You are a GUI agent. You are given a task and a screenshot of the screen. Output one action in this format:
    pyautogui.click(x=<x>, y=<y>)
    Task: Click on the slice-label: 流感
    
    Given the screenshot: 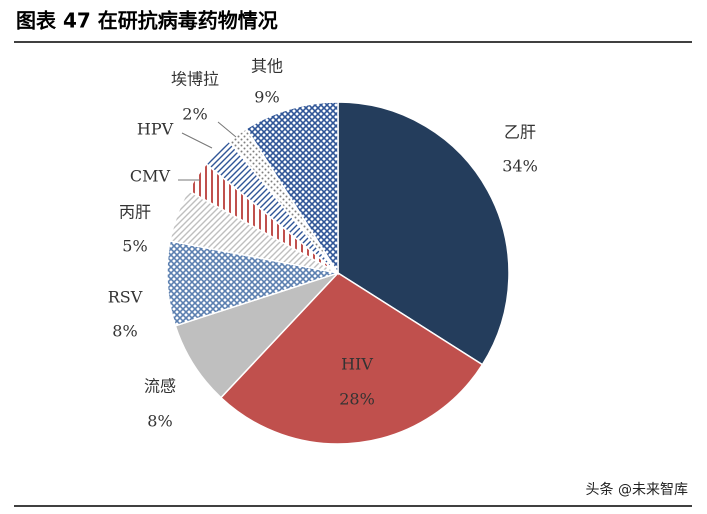 What is the action you would take?
    pyautogui.click(x=160, y=386)
    